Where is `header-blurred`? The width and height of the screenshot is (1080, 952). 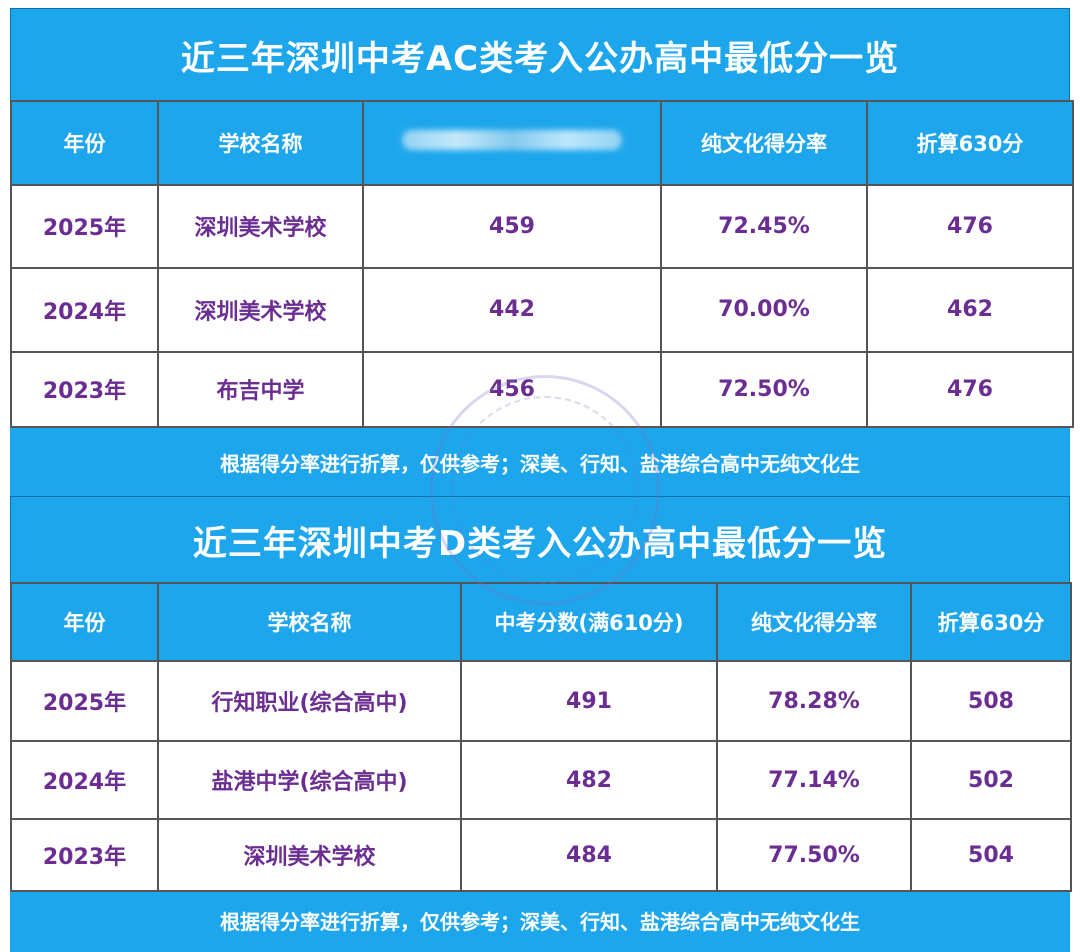 header-blurred is located at coordinates (512, 143).